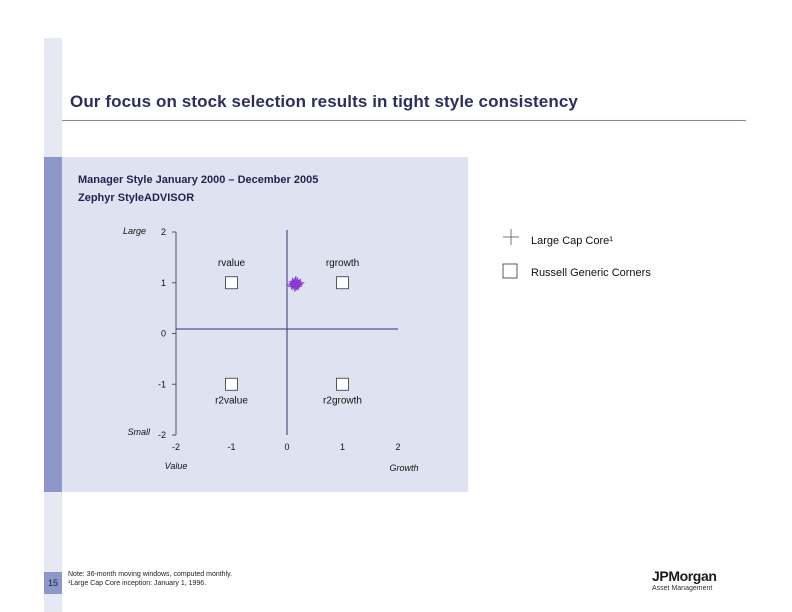 Image resolution: width=792 pixels, height=612 pixels. Describe the element at coordinates (232, 263) in the screenshot. I see `corner-label-rvalue: rvalue` at that location.